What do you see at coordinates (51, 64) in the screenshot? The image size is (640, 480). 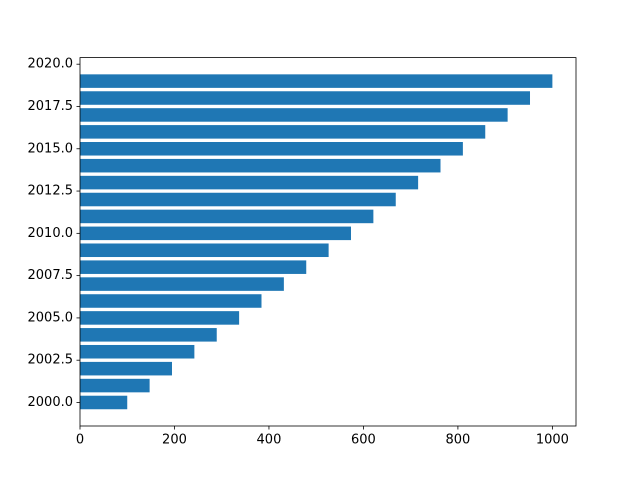 I see `y-tick-label: 2020.0` at bounding box center [51, 64].